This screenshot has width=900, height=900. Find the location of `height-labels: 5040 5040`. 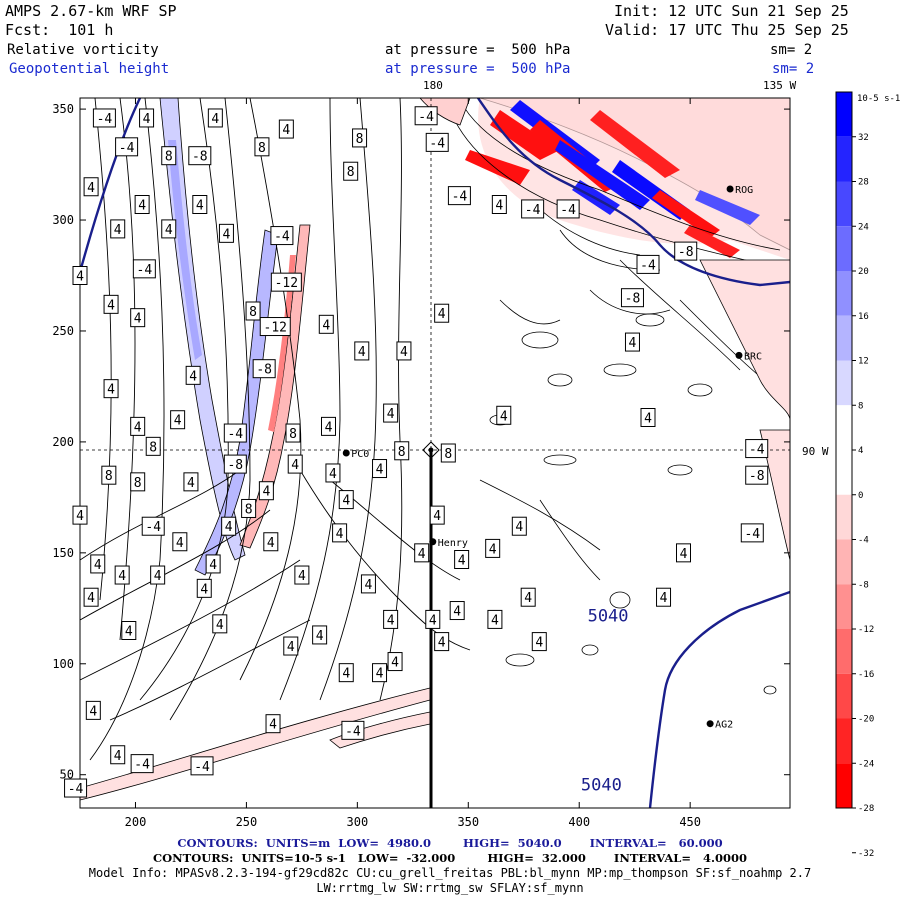

height-labels: 5040 5040 is located at coordinates (605, 701).